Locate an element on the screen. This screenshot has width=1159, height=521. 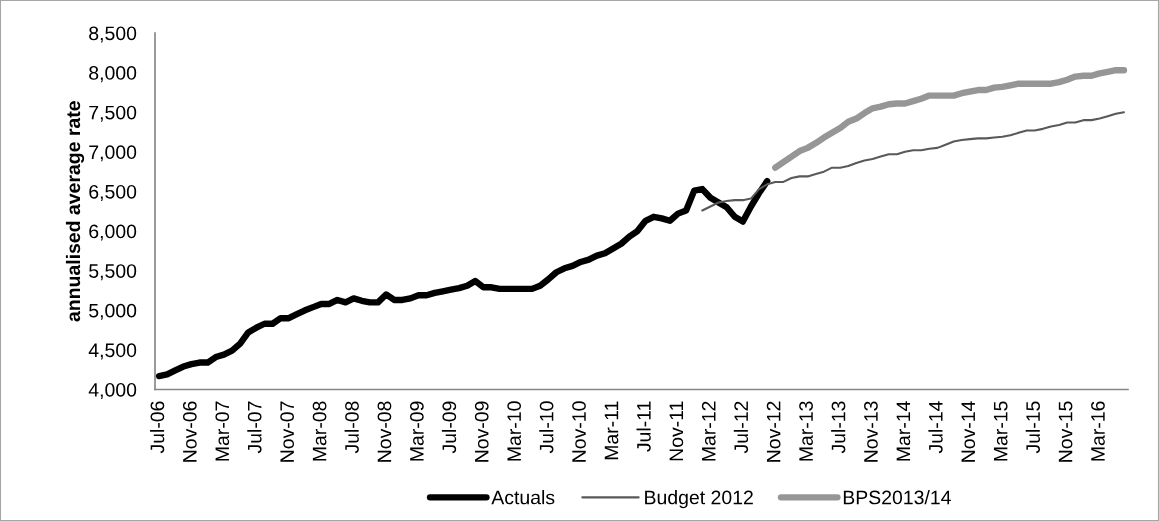
y-tick-label: 6,500 is located at coordinates (113, 192).